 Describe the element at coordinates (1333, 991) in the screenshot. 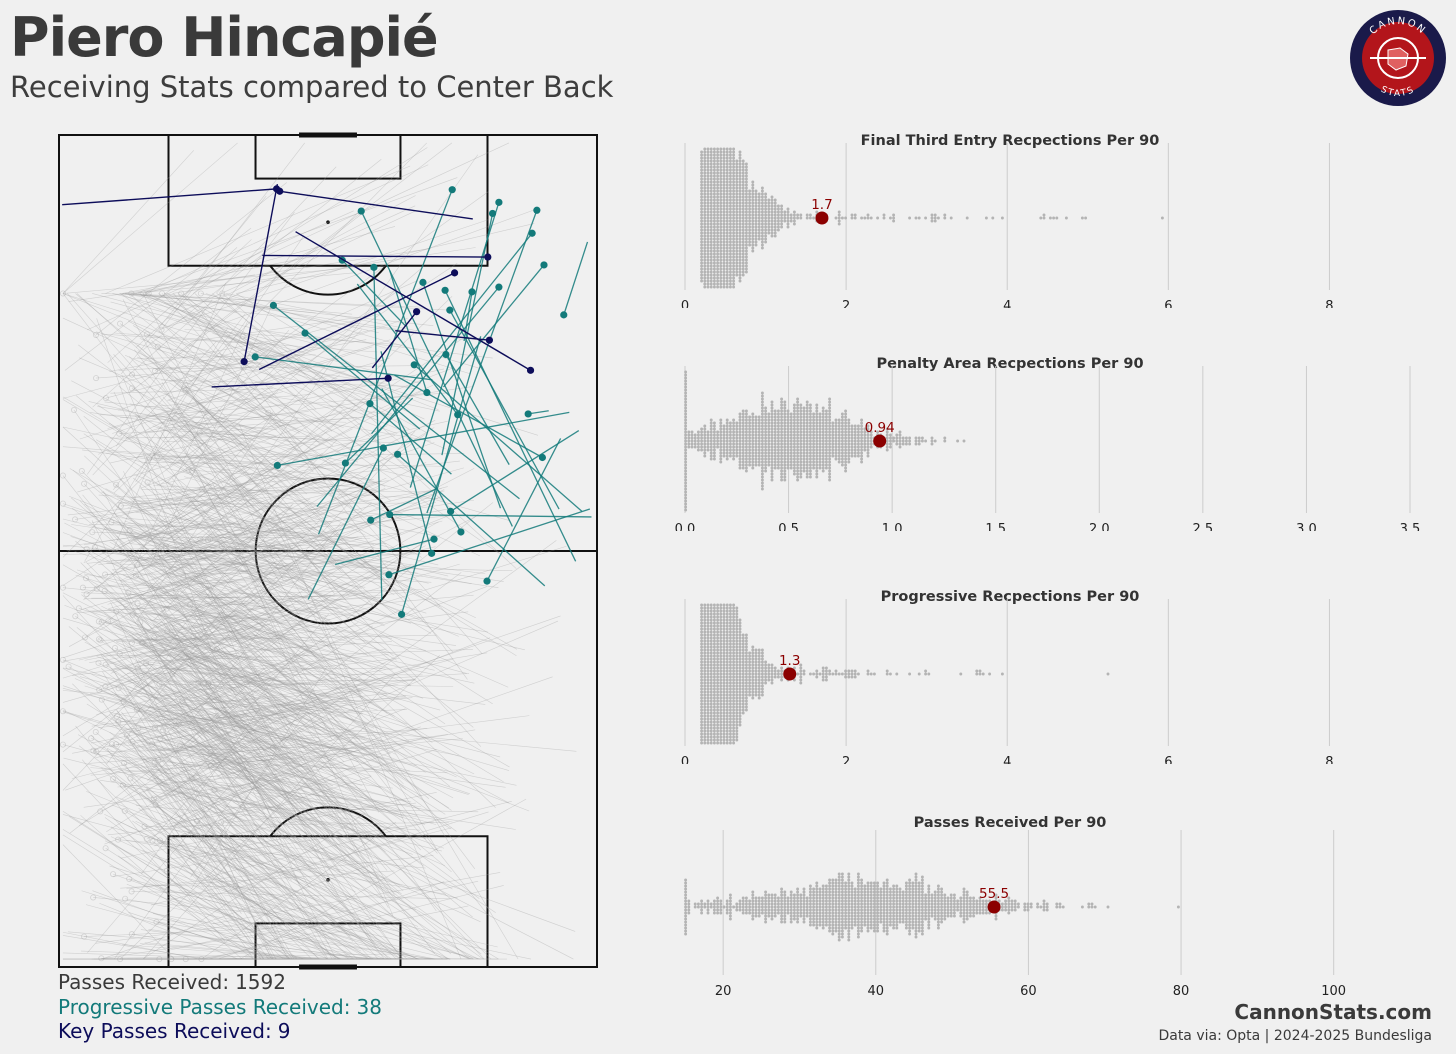

I see `tick-label: 100` at that location.